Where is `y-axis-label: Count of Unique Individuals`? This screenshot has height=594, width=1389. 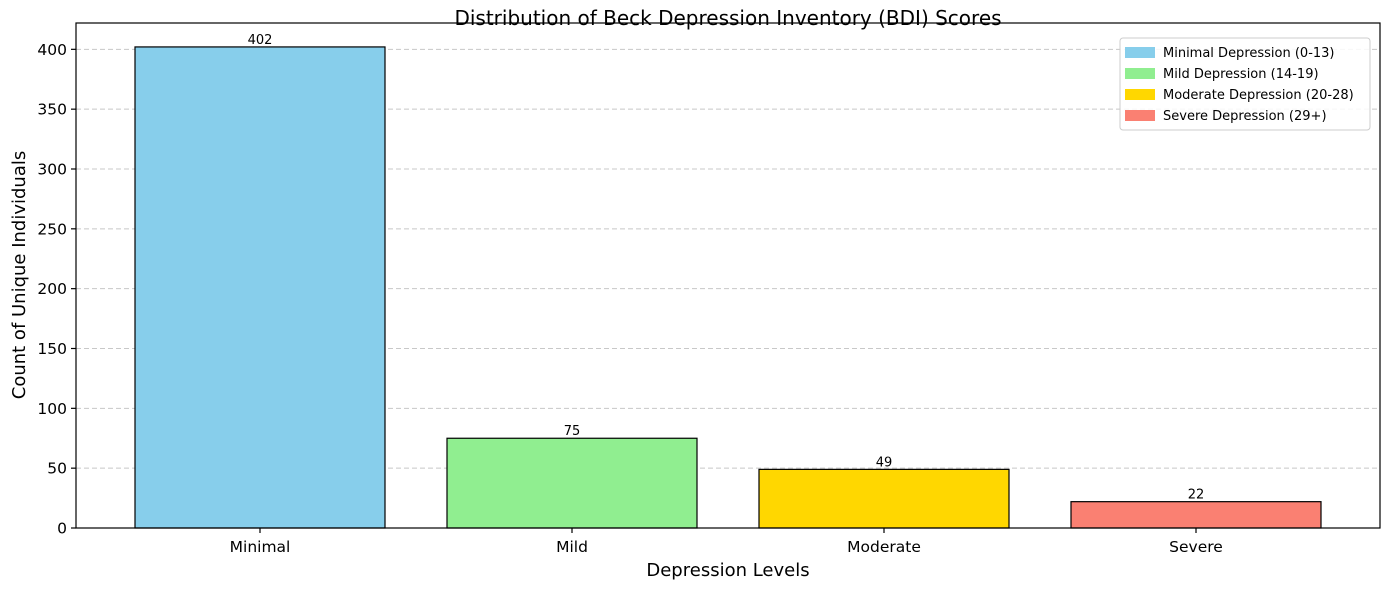 y-axis-label: Count of Unique Individuals is located at coordinates (19, 275).